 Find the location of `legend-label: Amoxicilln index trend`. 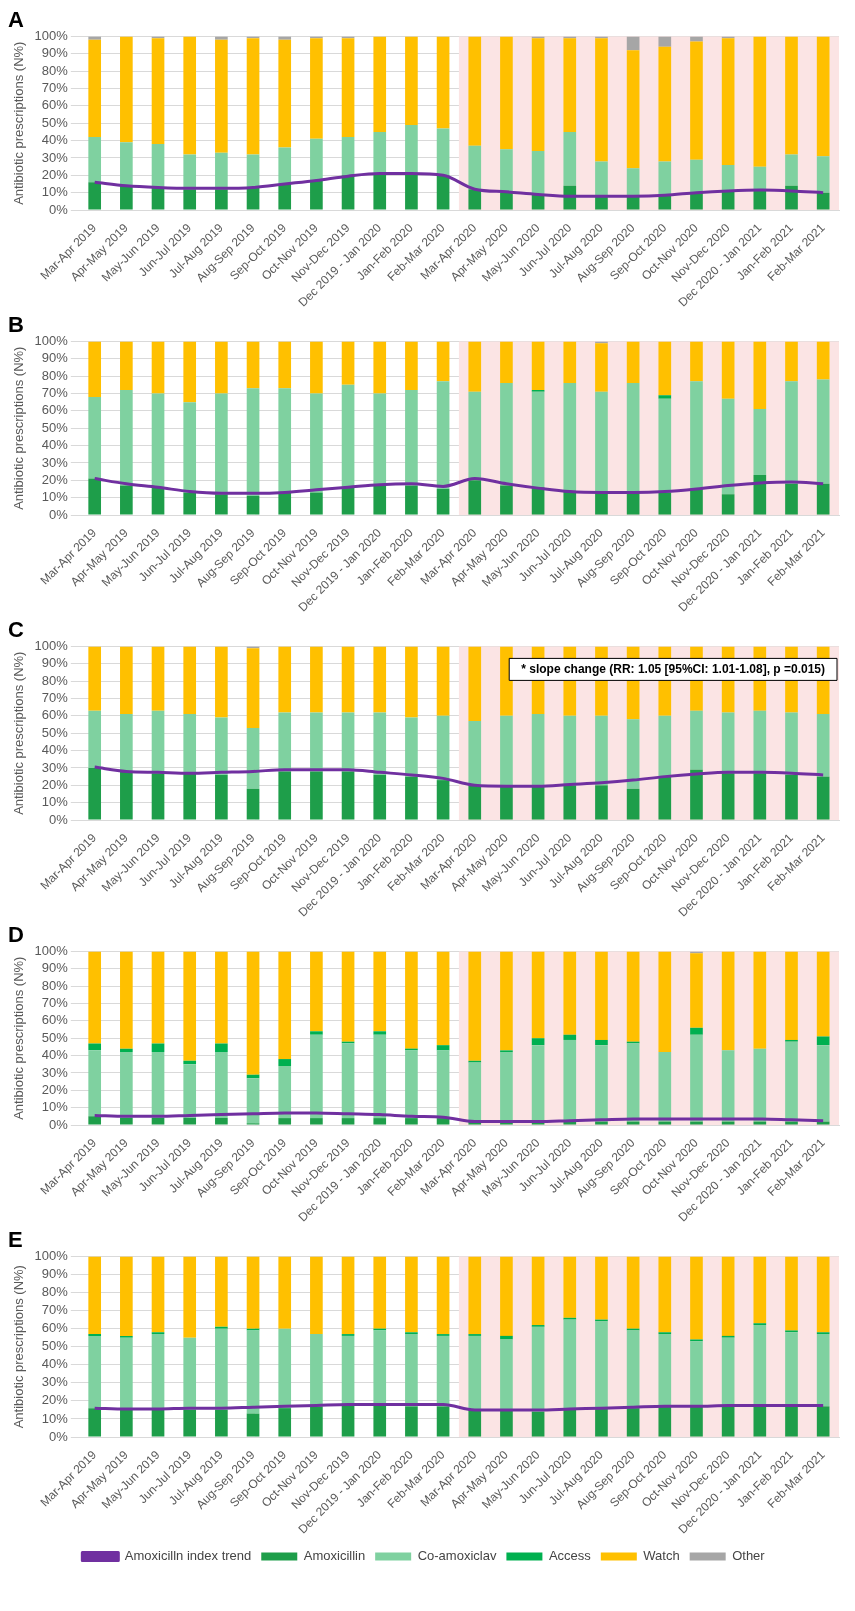

legend-label: Amoxicilln index trend is located at coordinates (188, 1556).